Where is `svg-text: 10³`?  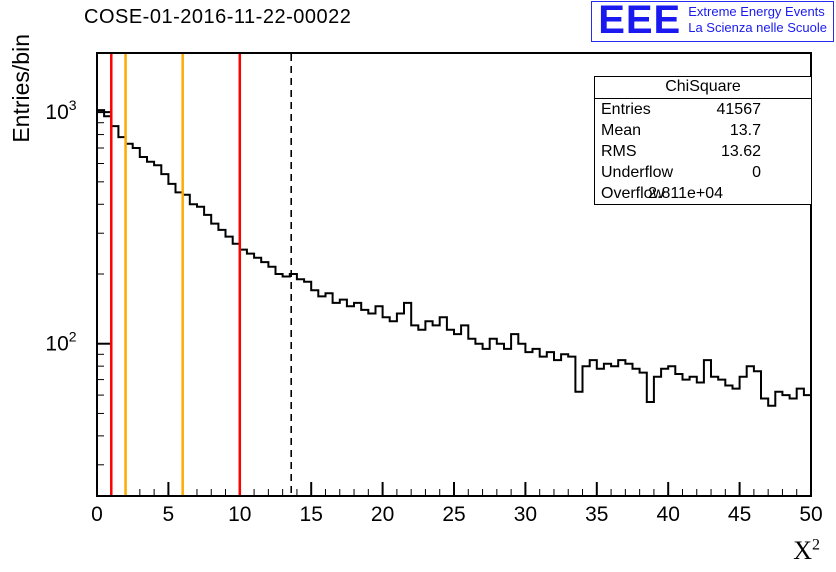 svg-text: 10³ is located at coordinates (60, 110).